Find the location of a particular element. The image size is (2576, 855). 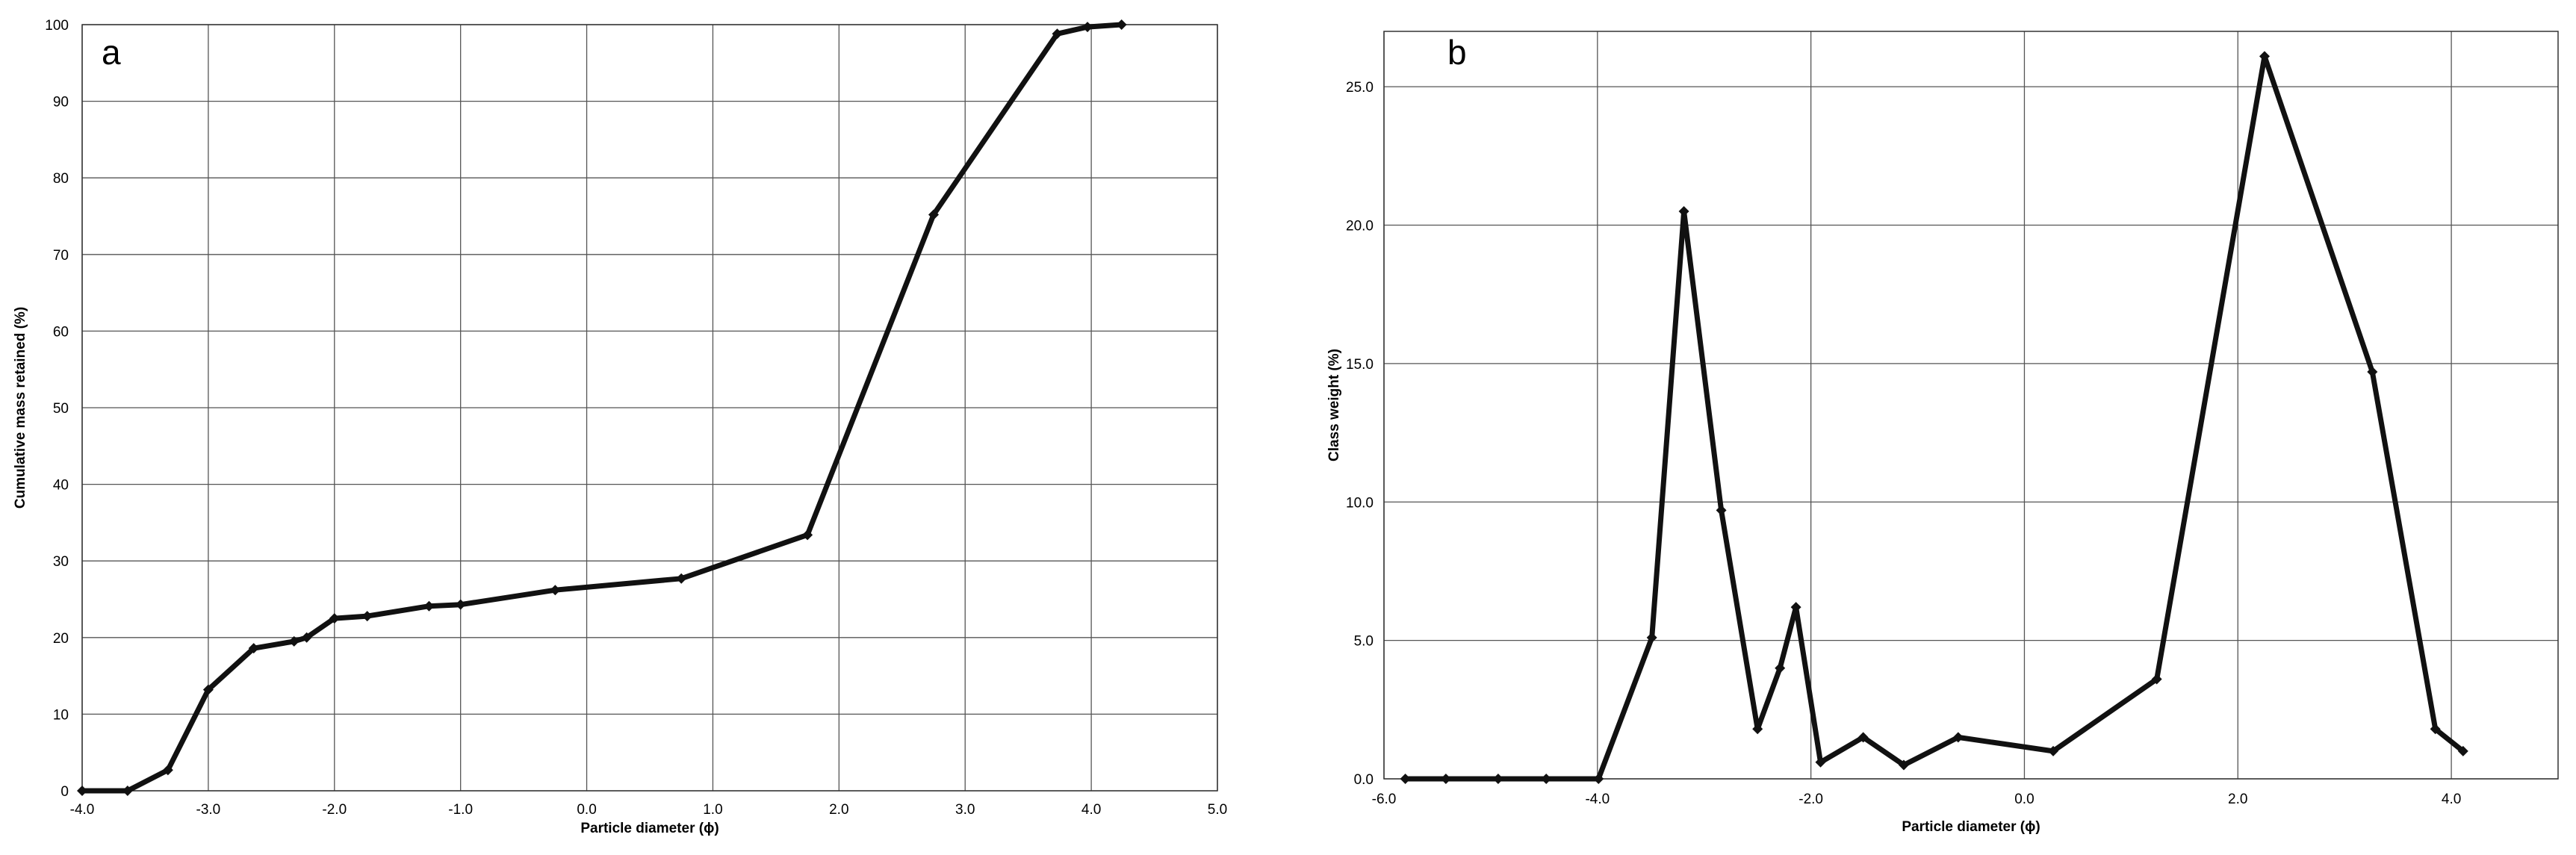

y-tick-labels-a: 0 10 20 30 40 50 60 70 80 90 100 is located at coordinates (57, 409).